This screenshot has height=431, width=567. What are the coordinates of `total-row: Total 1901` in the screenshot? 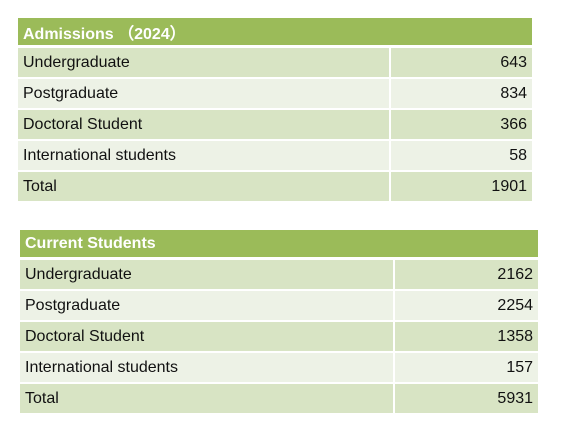 It's located at (275, 187).